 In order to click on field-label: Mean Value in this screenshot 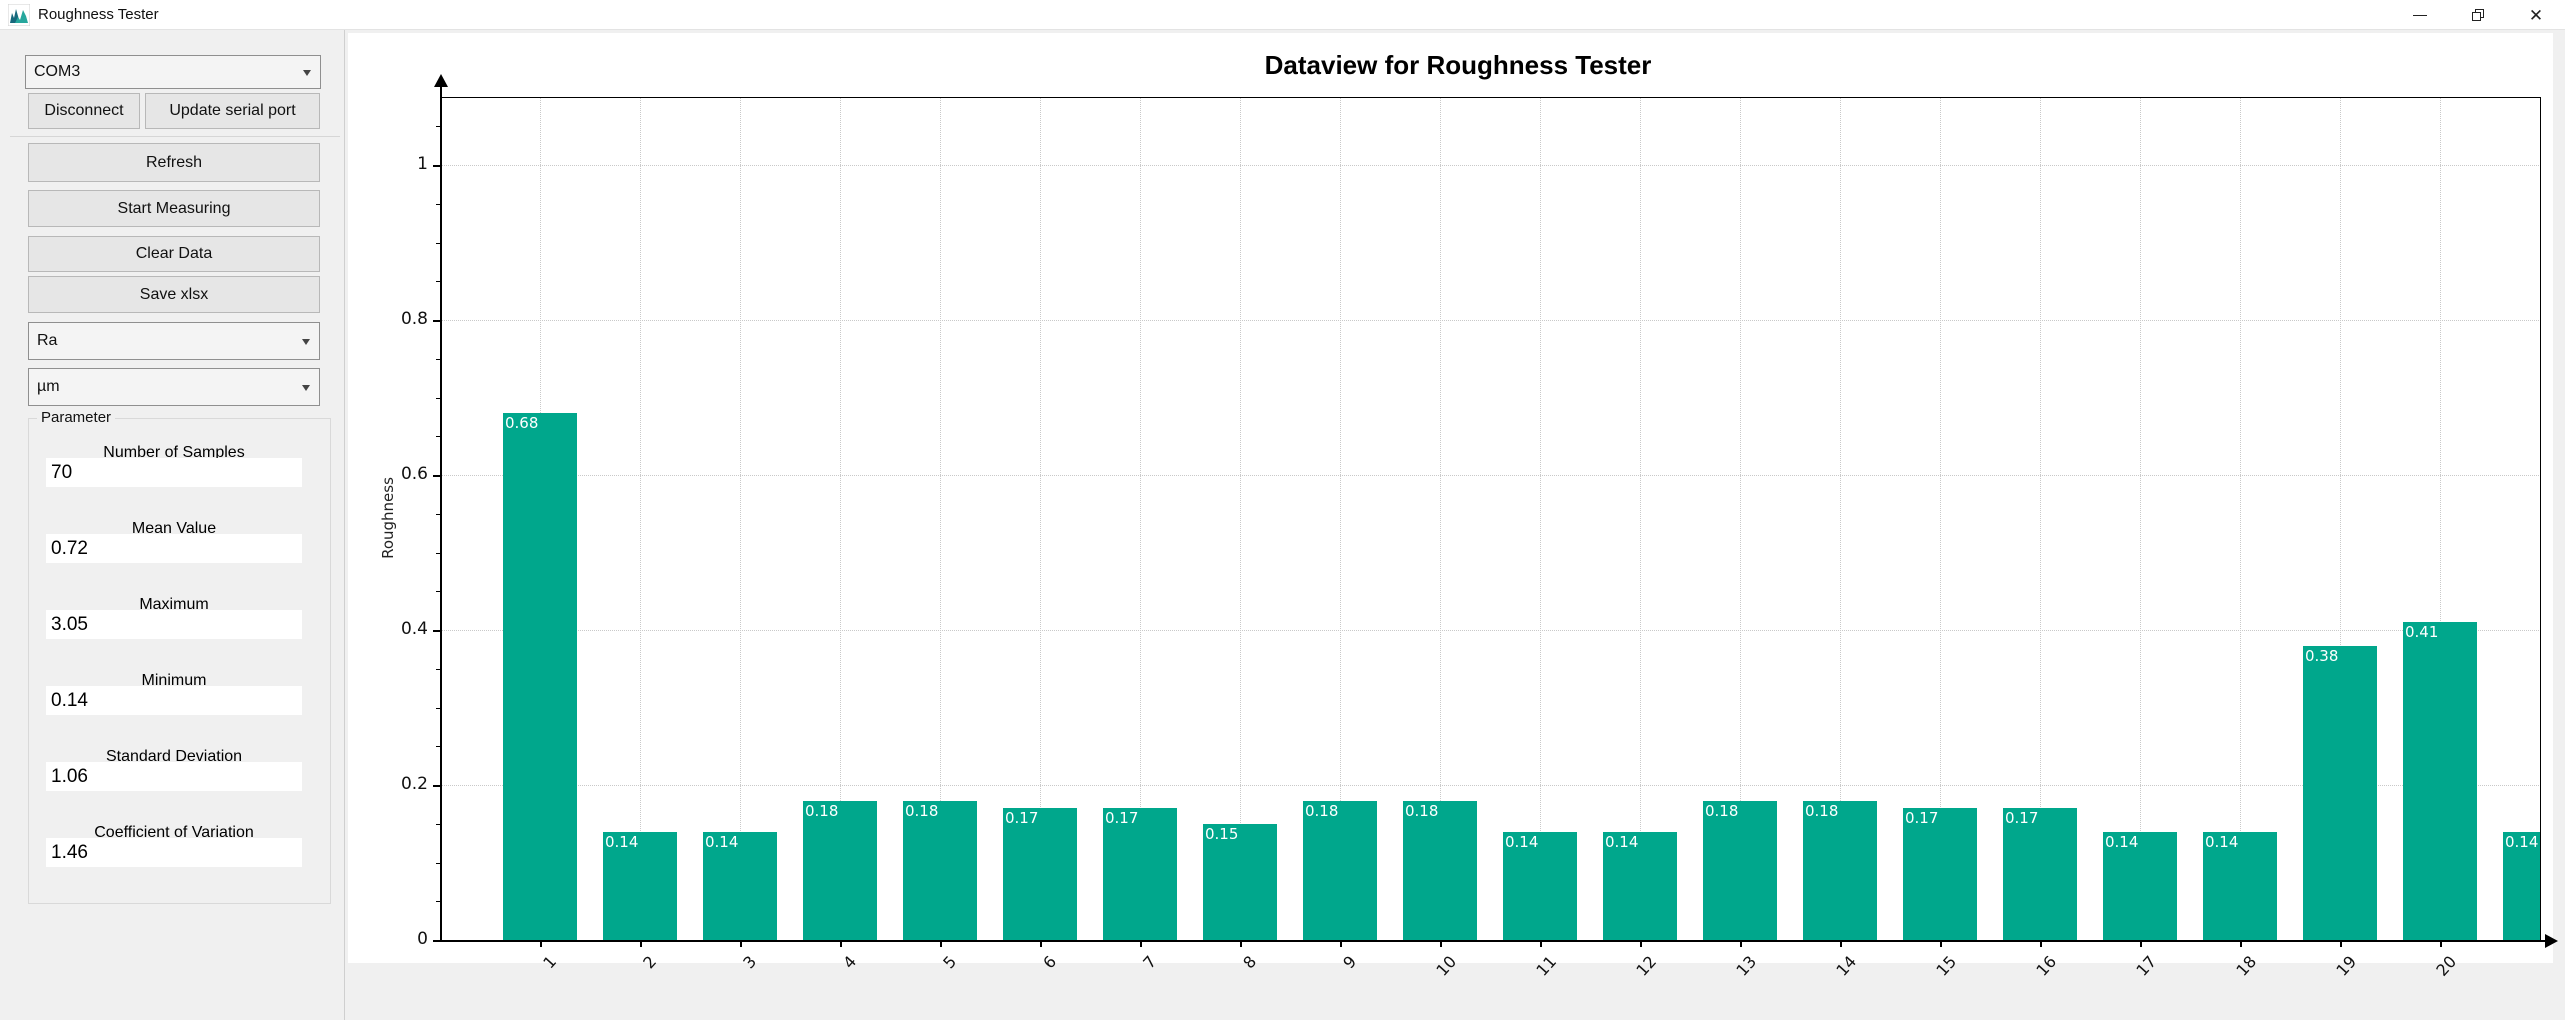, I will do `click(174, 528)`.